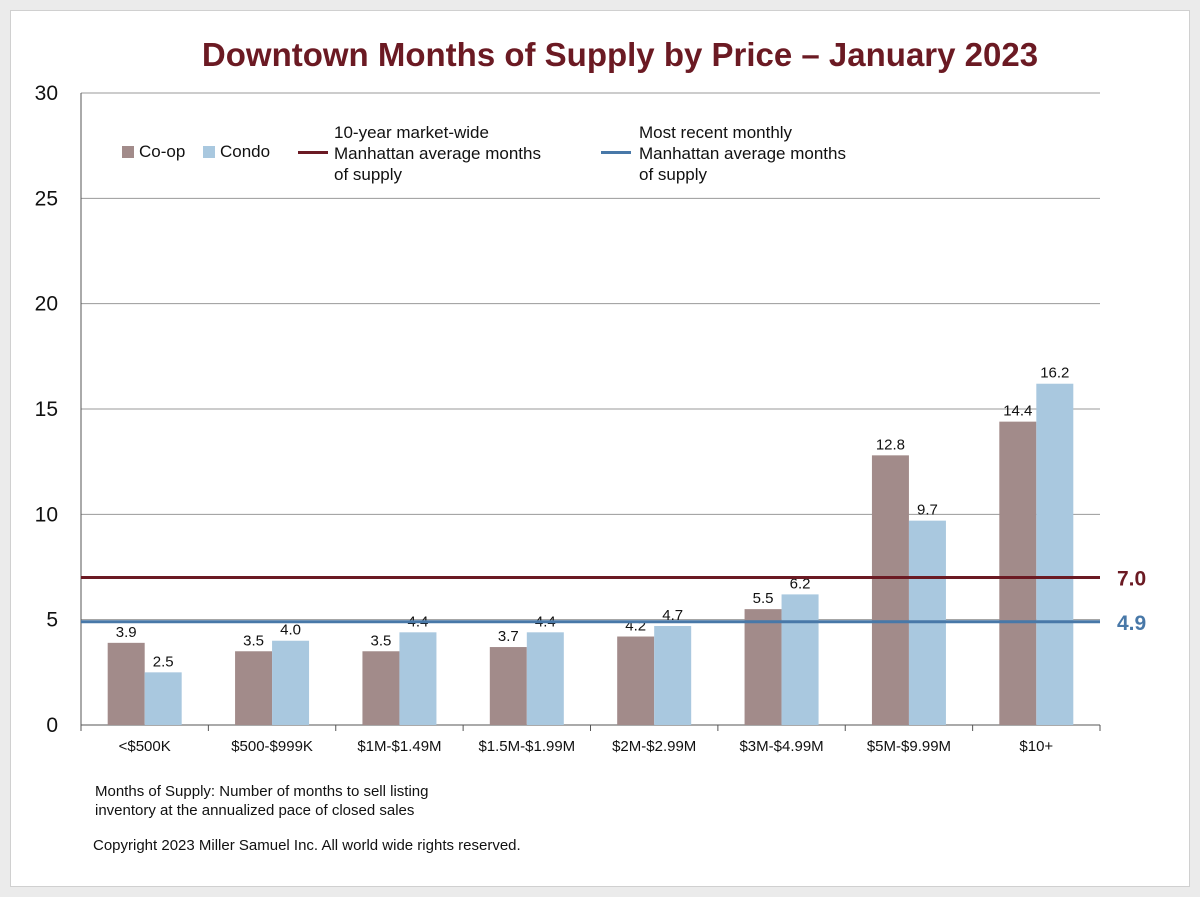 This screenshot has width=1200, height=897. Describe the element at coordinates (1054, 373) in the screenshot. I see `data-label-condo-7: 16.2` at that location.